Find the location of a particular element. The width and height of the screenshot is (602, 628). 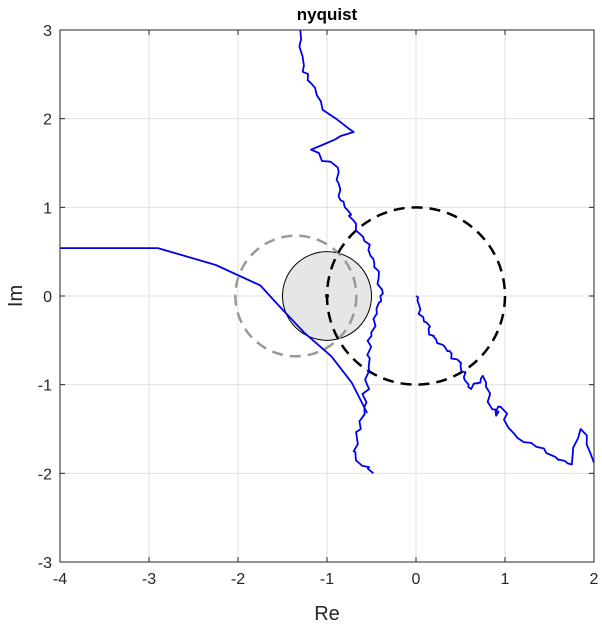

gray-dashed-circle is located at coordinates (296, 296).